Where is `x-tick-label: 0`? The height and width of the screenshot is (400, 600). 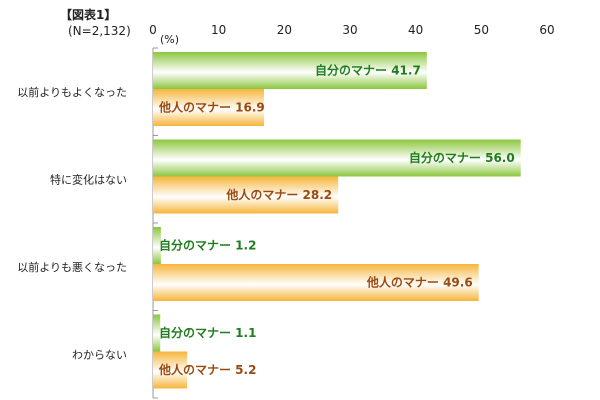
x-tick-label: 0 is located at coordinates (153, 30).